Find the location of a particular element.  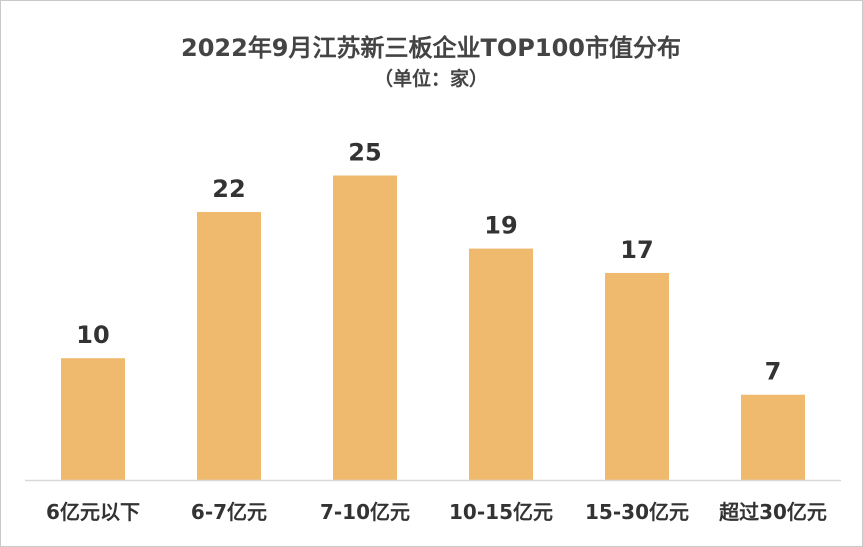

chart-title: 2022年9月江苏新三板企业TOP100市值分布 is located at coordinates (431, 48).